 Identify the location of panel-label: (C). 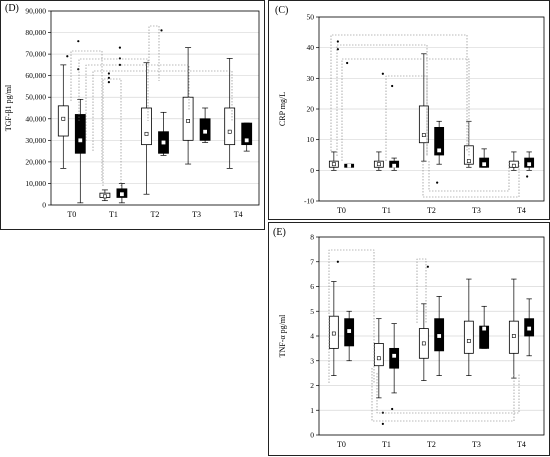
(281, 10).